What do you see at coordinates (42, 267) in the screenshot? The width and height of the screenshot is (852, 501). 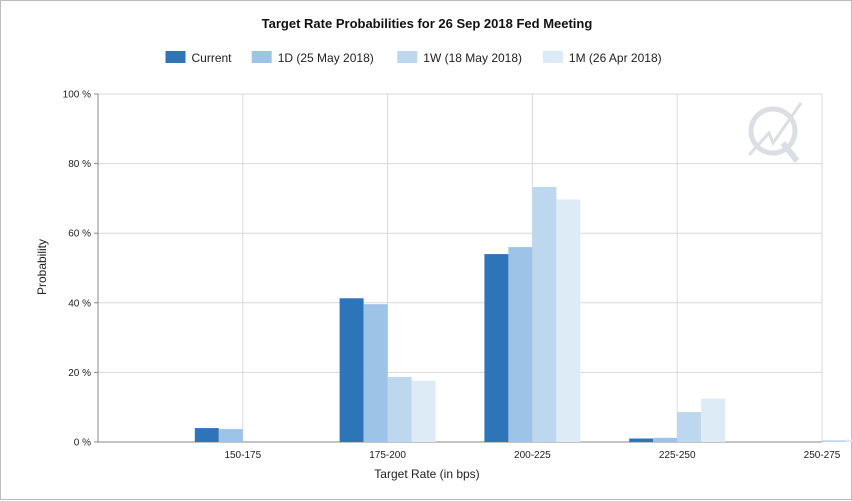 I see `y-axis-label: Probability` at bounding box center [42, 267].